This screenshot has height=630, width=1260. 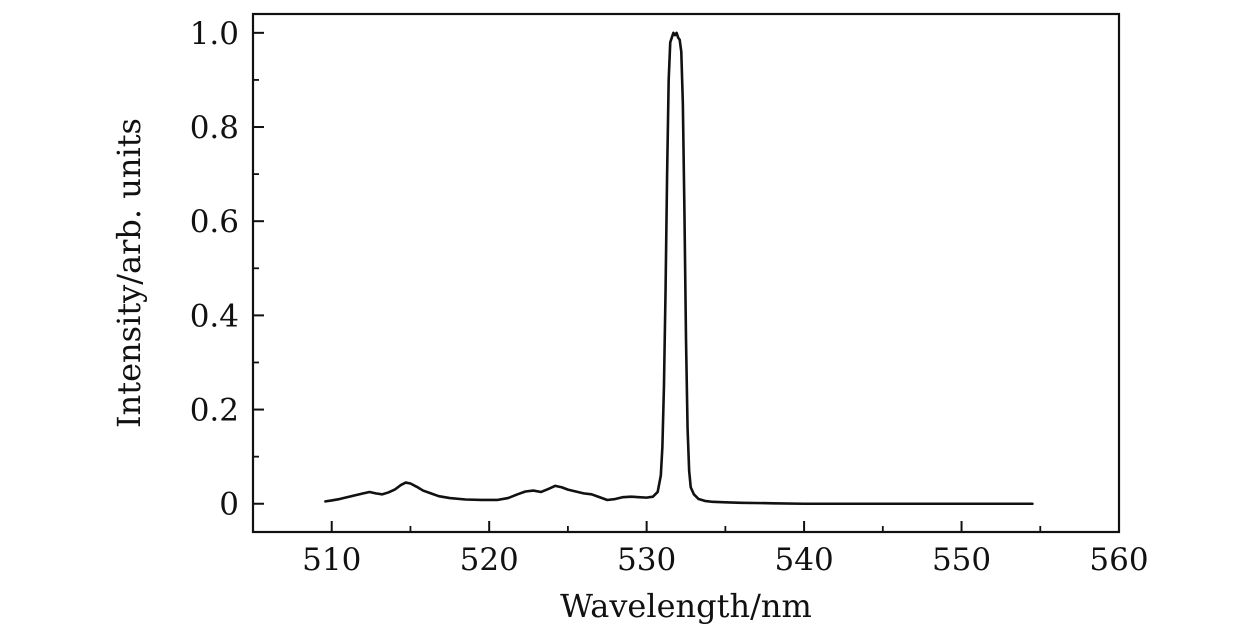 What do you see at coordinates (331, 560) in the screenshot?
I see `x-tick-label: 510` at bounding box center [331, 560].